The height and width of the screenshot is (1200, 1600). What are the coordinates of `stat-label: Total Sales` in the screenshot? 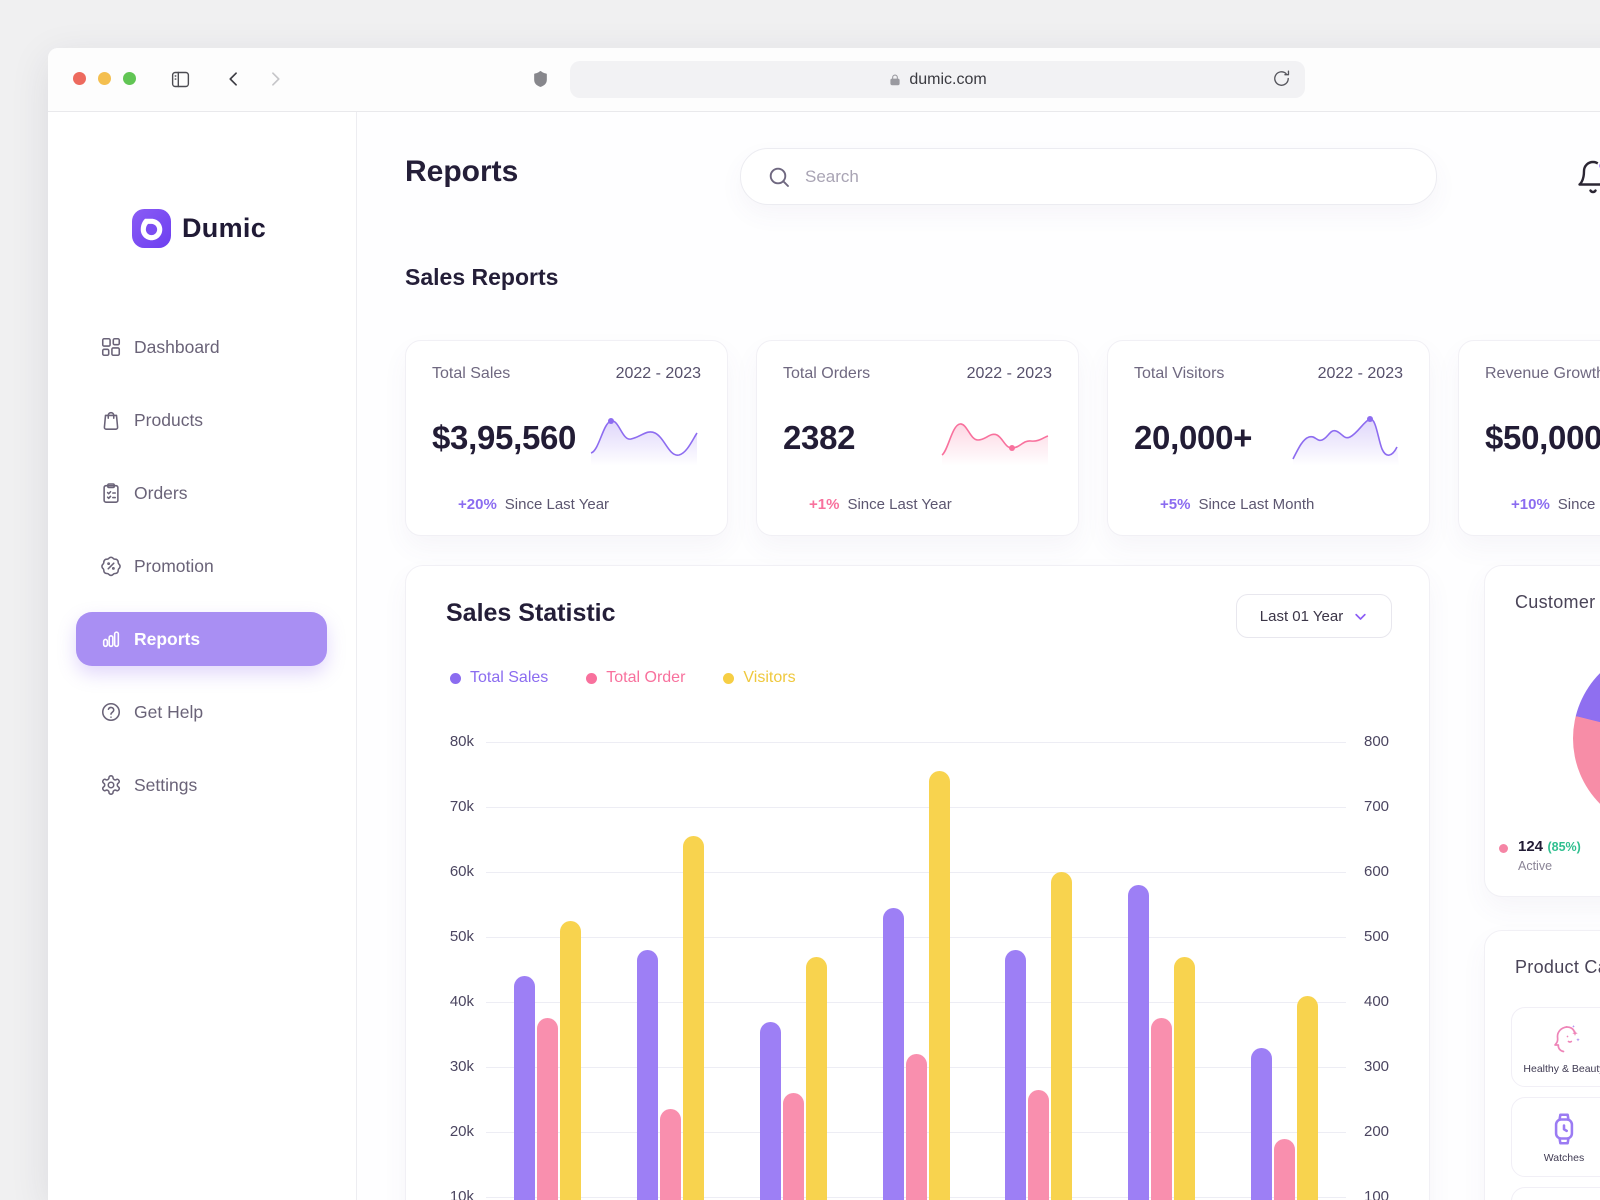 It's located at (471, 373).